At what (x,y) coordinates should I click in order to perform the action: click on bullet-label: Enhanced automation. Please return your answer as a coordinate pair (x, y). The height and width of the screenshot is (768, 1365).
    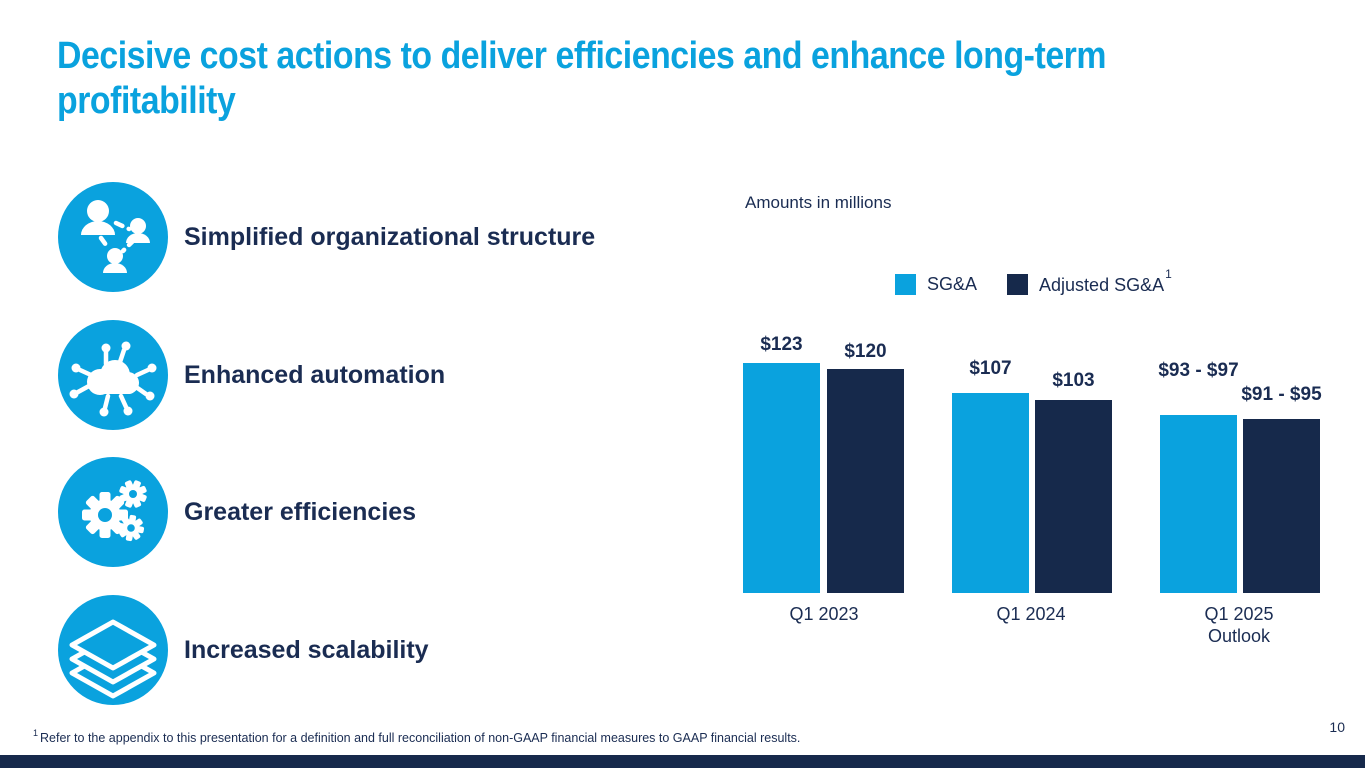
    Looking at the image, I should click on (315, 374).